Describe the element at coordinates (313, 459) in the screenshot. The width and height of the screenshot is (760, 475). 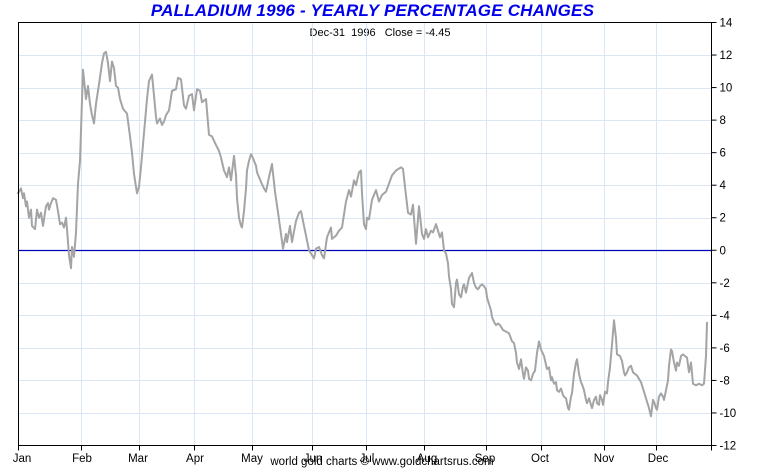
I see `x-tick-label-jun: Jun` at that location.